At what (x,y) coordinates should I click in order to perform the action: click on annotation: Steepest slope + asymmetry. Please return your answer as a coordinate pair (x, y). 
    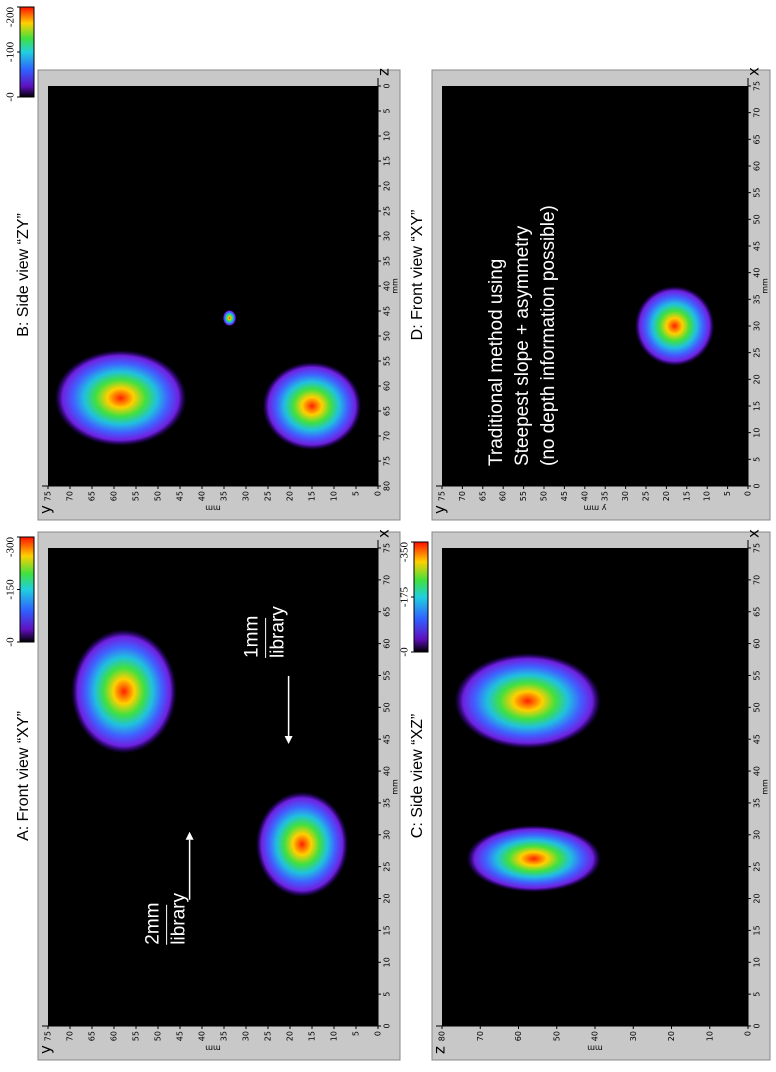
    Looking at the image, I should click on (522, 345).